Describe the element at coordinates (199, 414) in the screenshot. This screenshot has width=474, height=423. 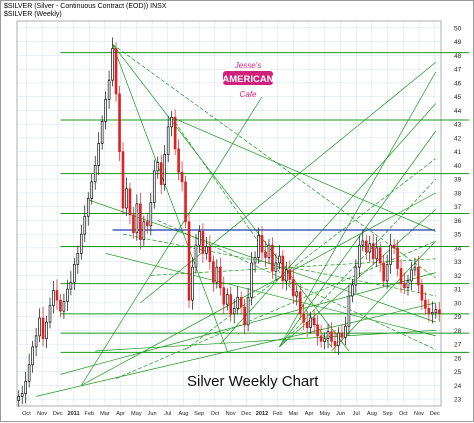
I see `x-tick-label: Sep` at that location.